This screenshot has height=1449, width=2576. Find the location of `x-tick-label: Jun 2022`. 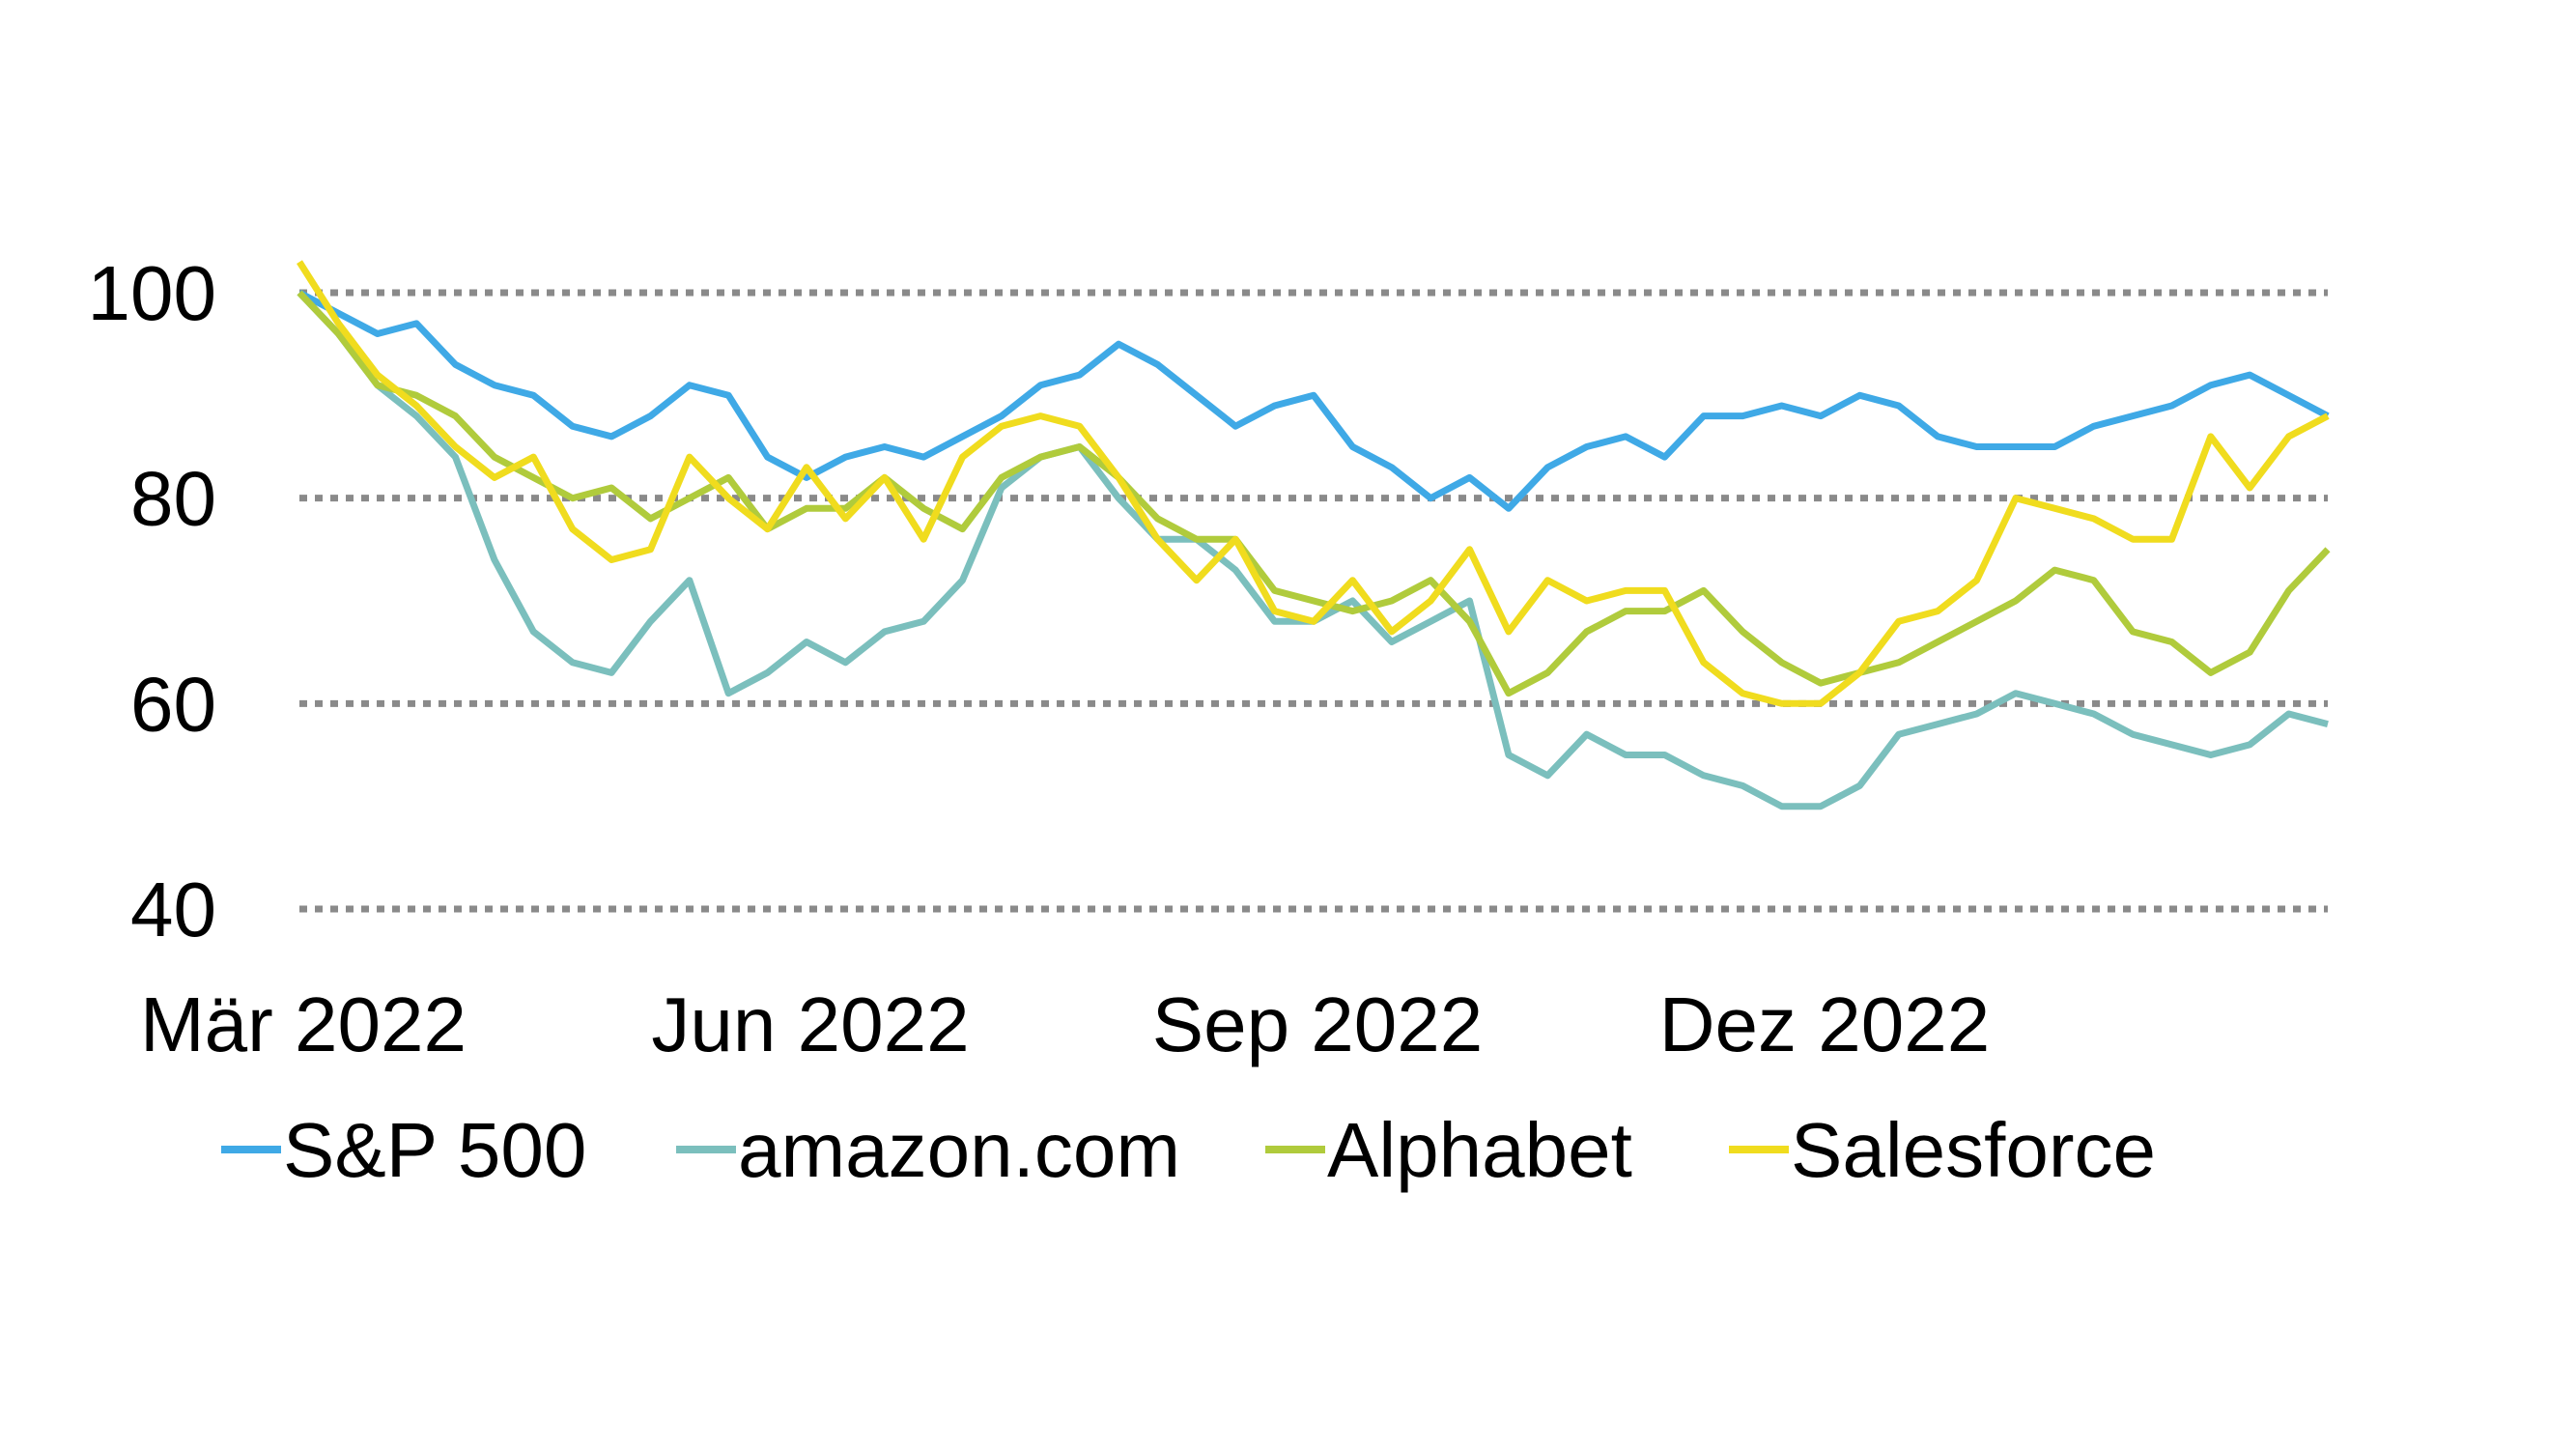

x-tick-label: Jun 2022 is located at coordinates (810, 1024).